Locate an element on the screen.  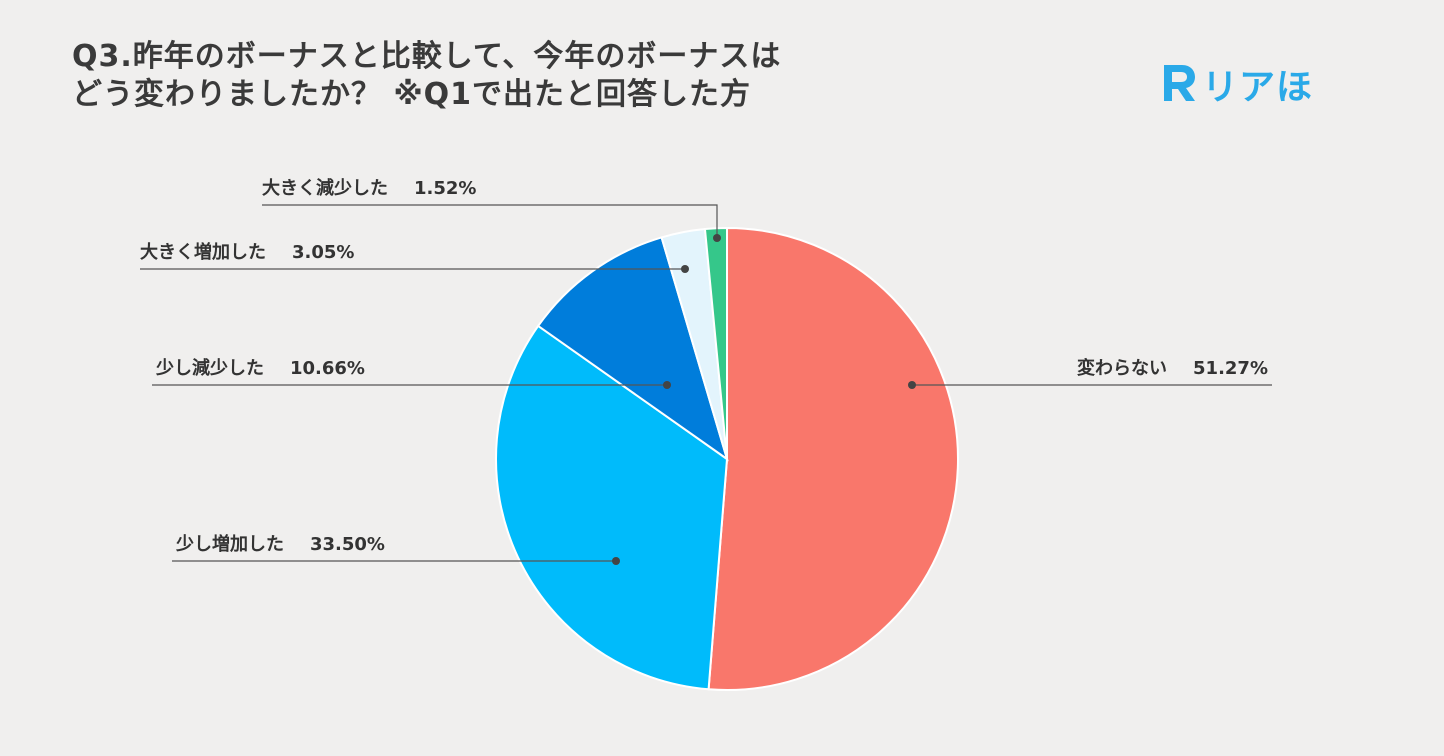
slice-label-group-4: 大きく減少した 1.52% is located at coordinates (491, 209).